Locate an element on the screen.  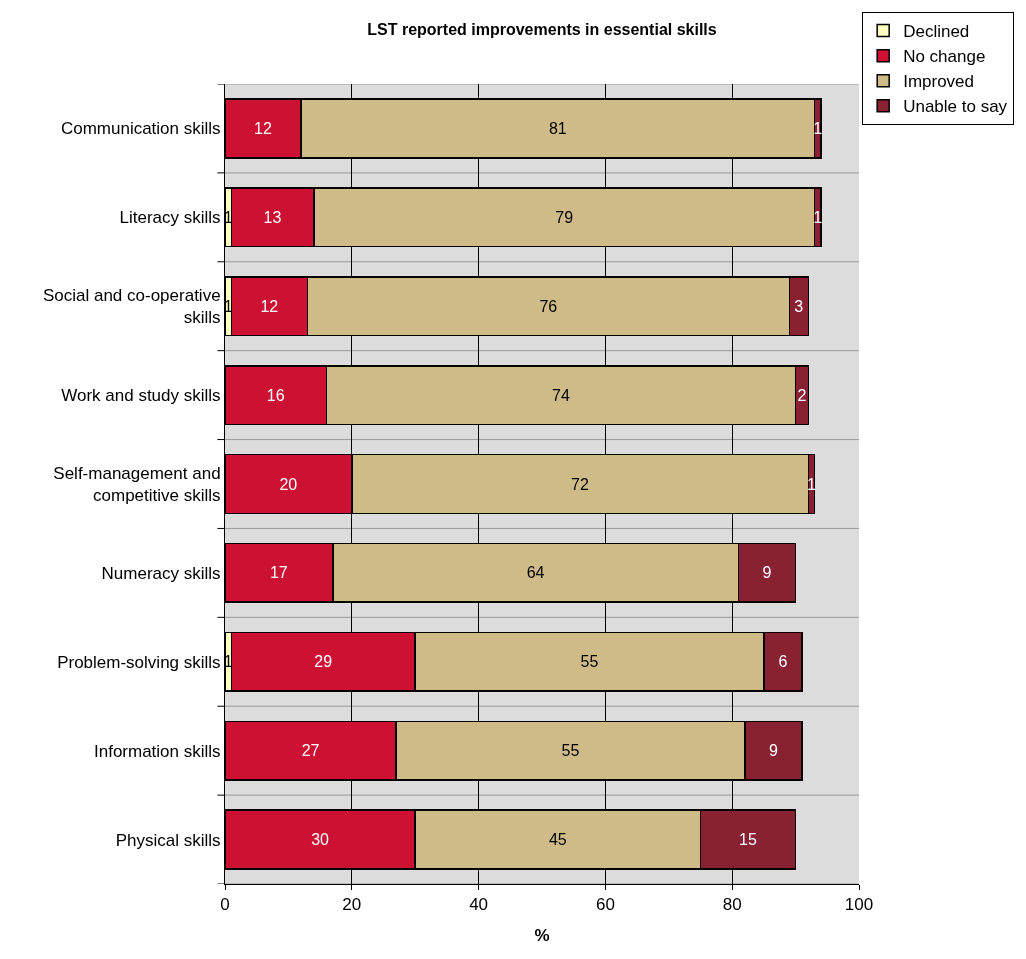
data-label: 20 is located at coordinates (288, 484).